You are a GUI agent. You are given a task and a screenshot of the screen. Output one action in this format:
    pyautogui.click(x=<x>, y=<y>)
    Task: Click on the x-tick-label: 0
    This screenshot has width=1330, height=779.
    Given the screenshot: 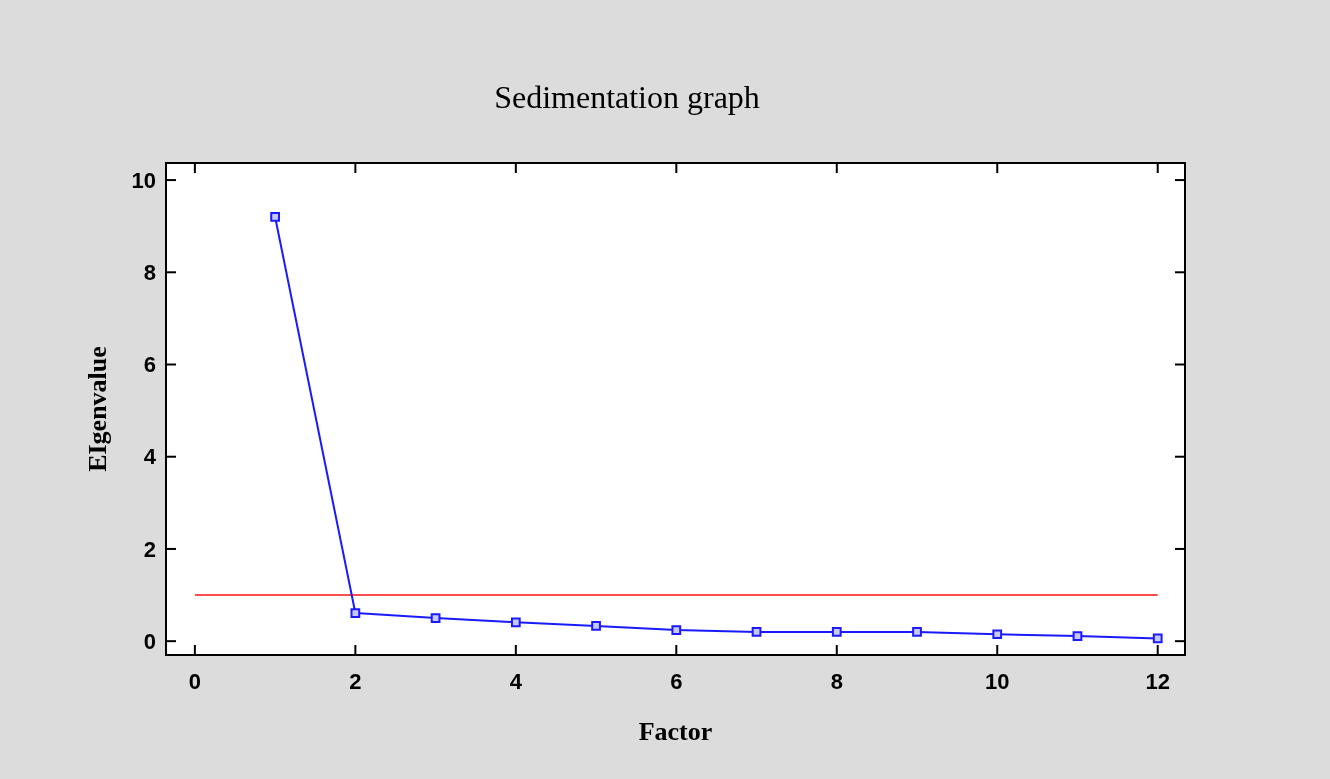 What is the action you would take?
    pyautogui.click(x=195, y=681)
    